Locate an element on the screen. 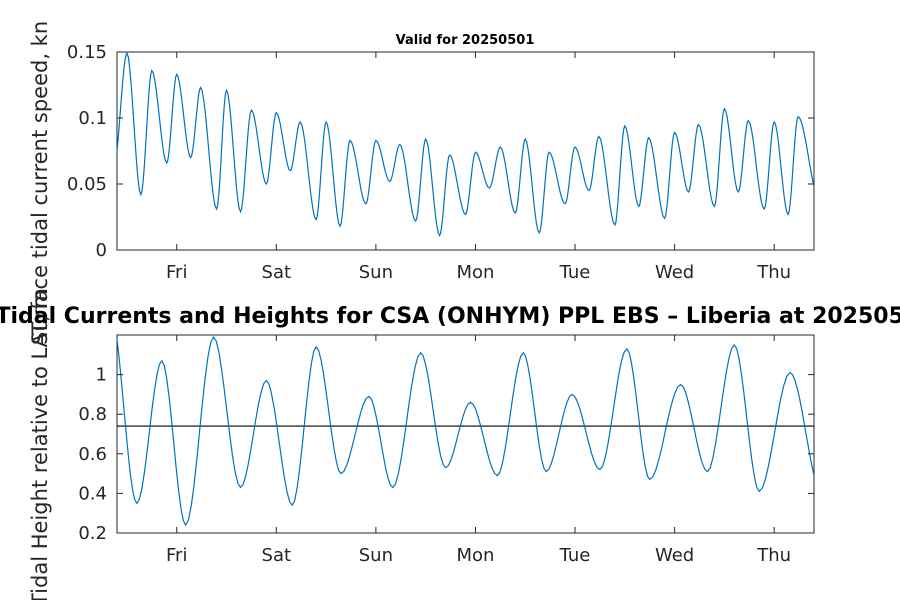 The image size is (900, 600). tidal-height-y-tick-label: 0.8 is located at coordinates (92, 414).